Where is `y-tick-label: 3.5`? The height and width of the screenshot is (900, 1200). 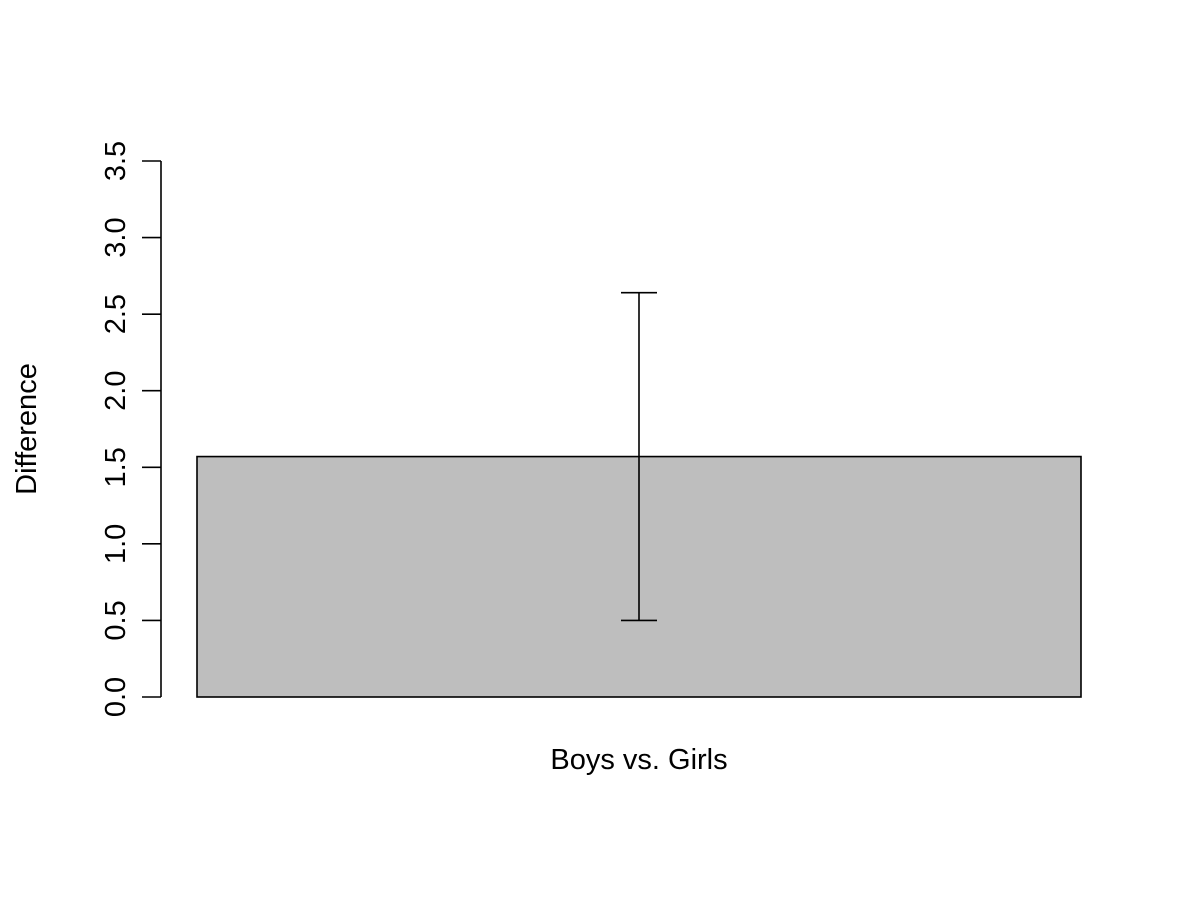 y-tick-label: 3.5 is located at coordinates (116, 161).